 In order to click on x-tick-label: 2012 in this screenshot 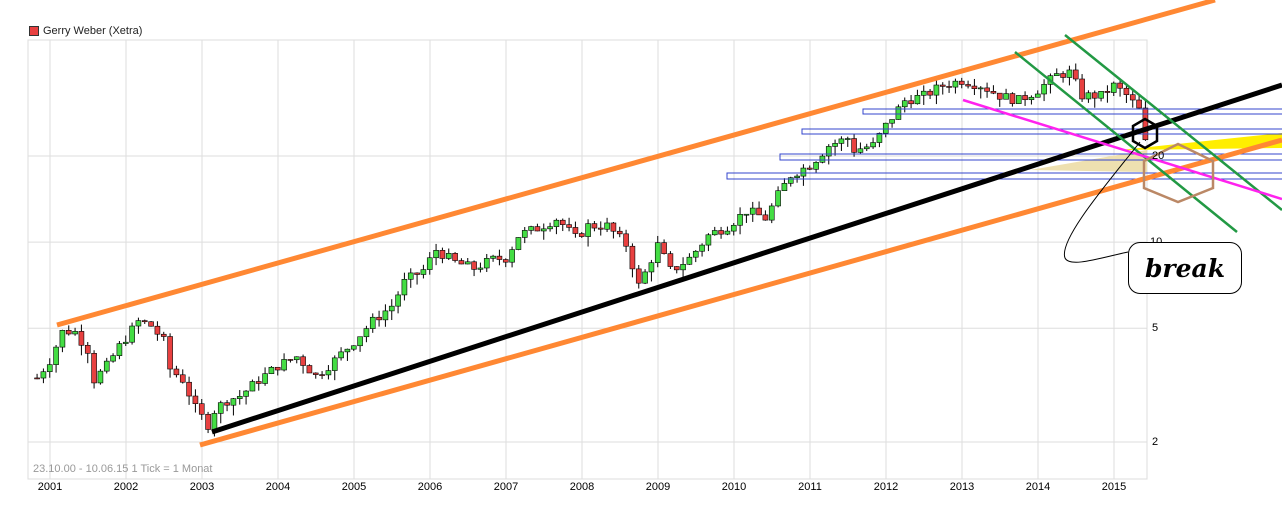, I will do `click(886, 487)`.